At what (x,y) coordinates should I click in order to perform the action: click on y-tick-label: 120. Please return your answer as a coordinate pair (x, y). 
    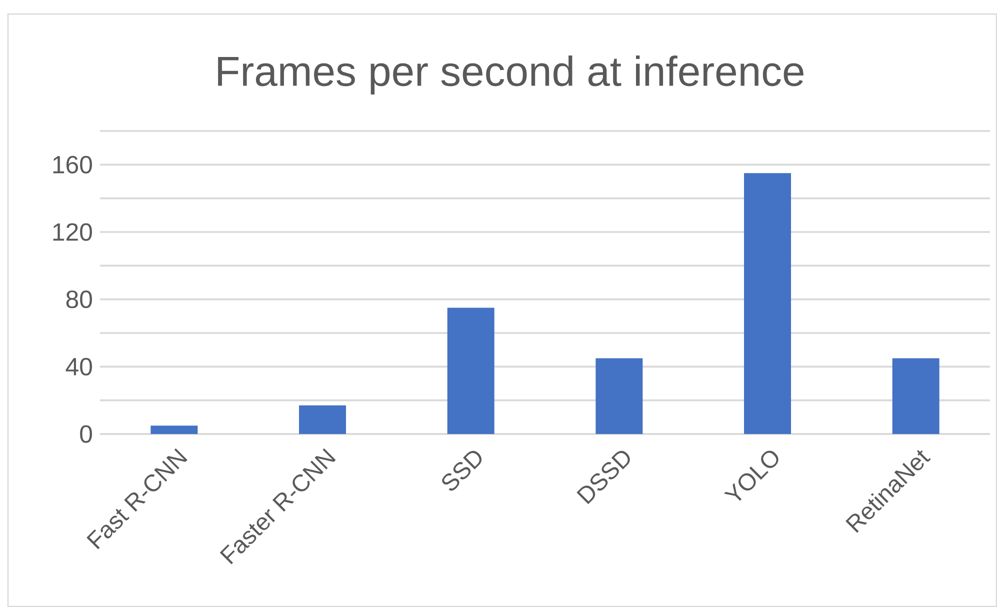
    Looking at the image, I should click on (72, 232).